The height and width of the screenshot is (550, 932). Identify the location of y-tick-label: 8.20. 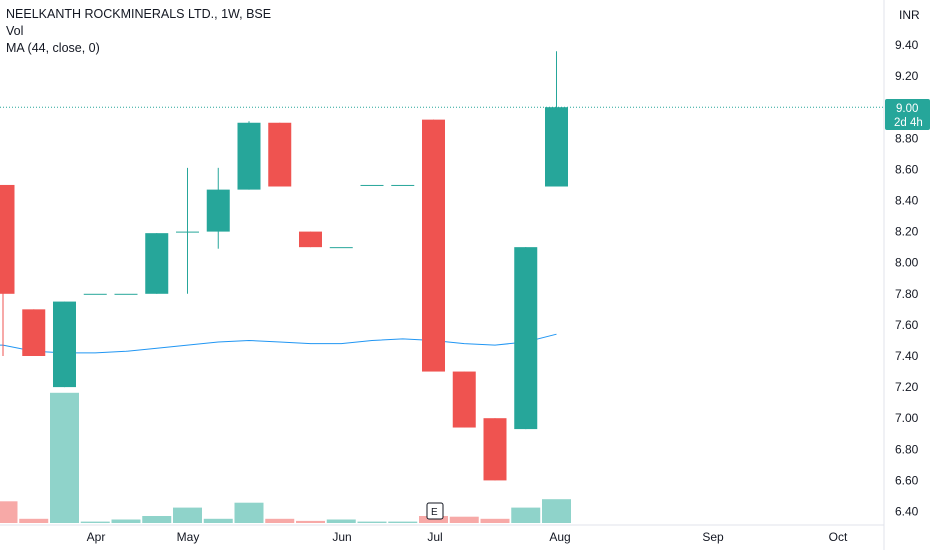
(907, 232).